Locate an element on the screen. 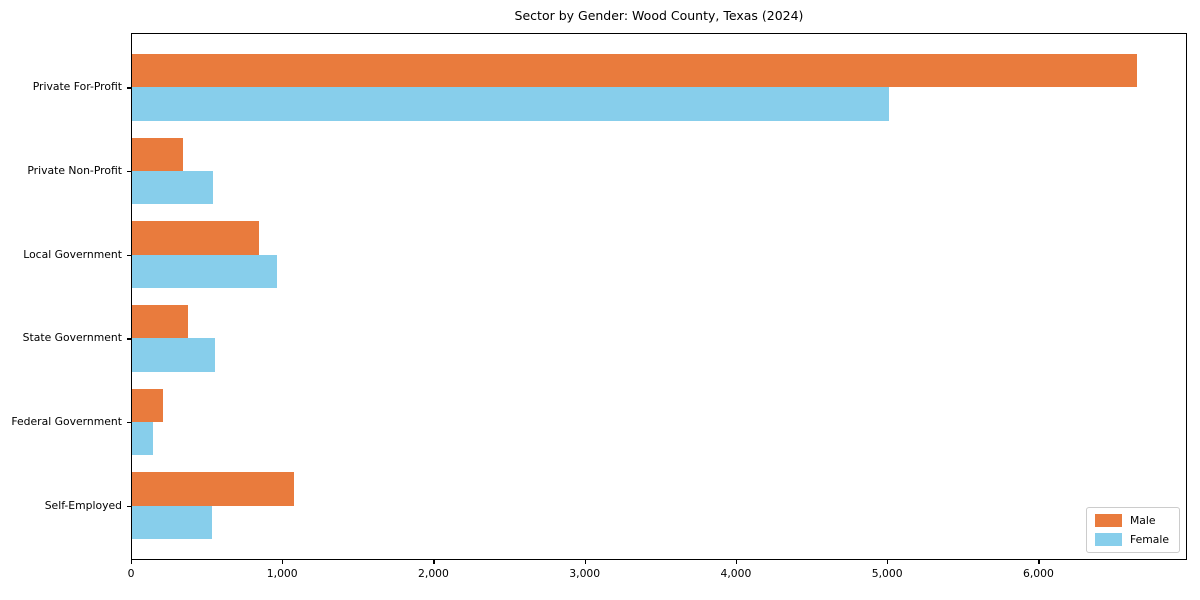 This screenshot has height=600, width=1200. bar-male-local-government is located at coordinates (195, 238).